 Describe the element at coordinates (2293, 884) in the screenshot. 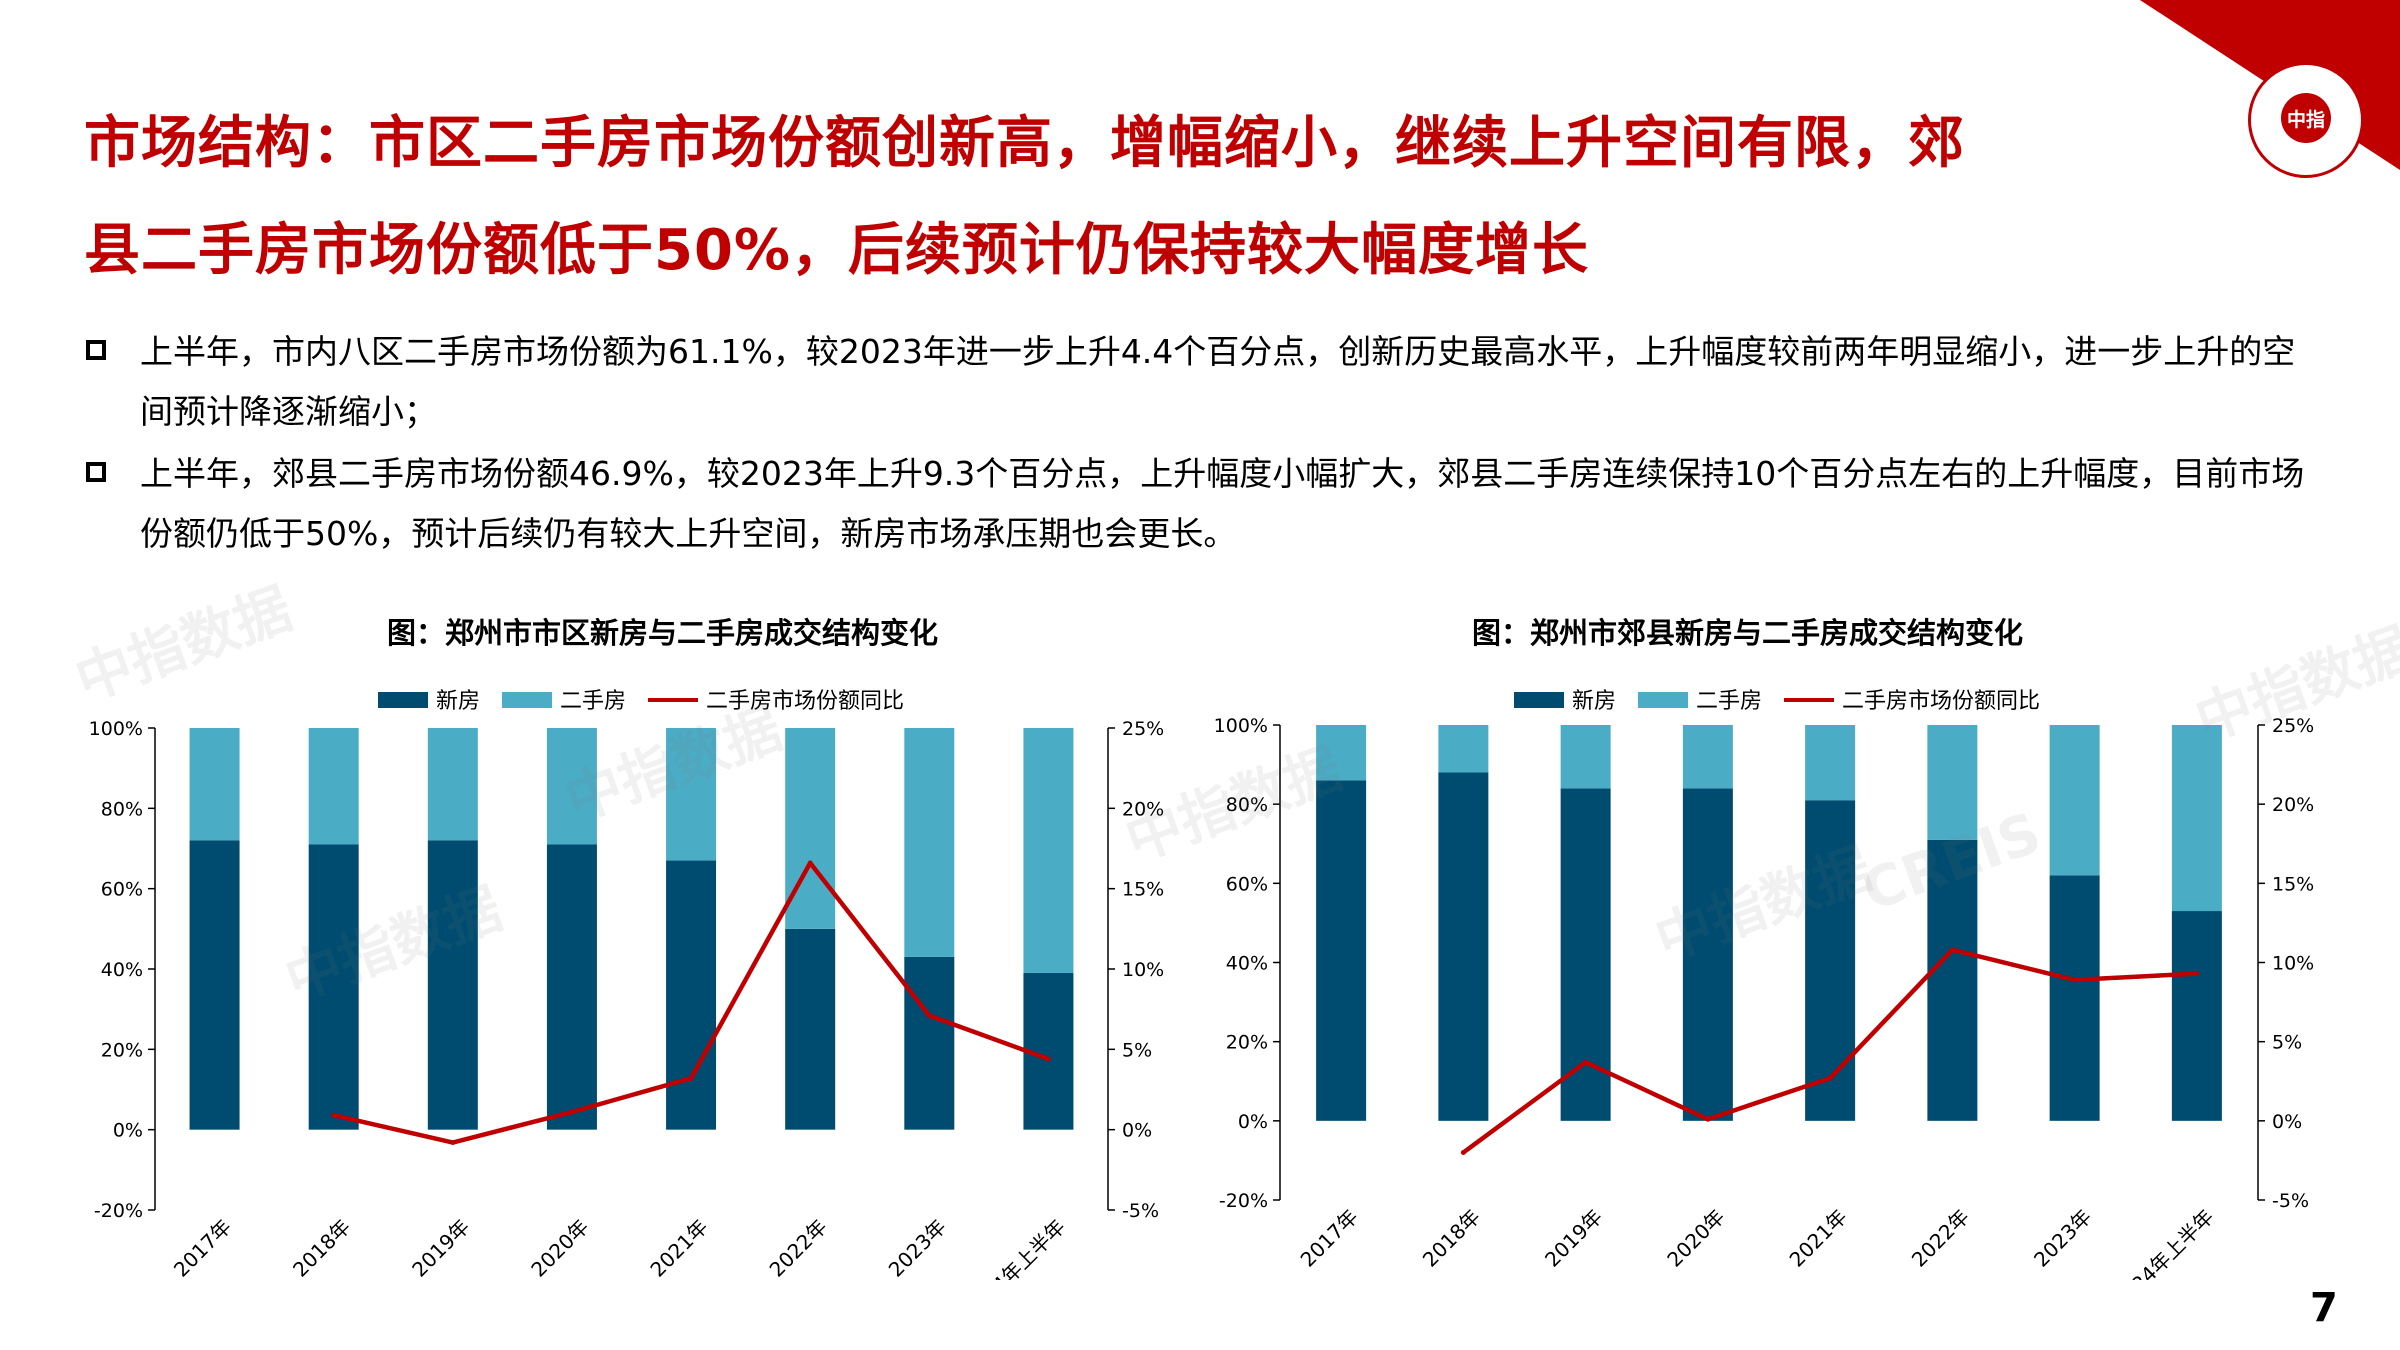

I see `right-tick-label: 15%` at that location.